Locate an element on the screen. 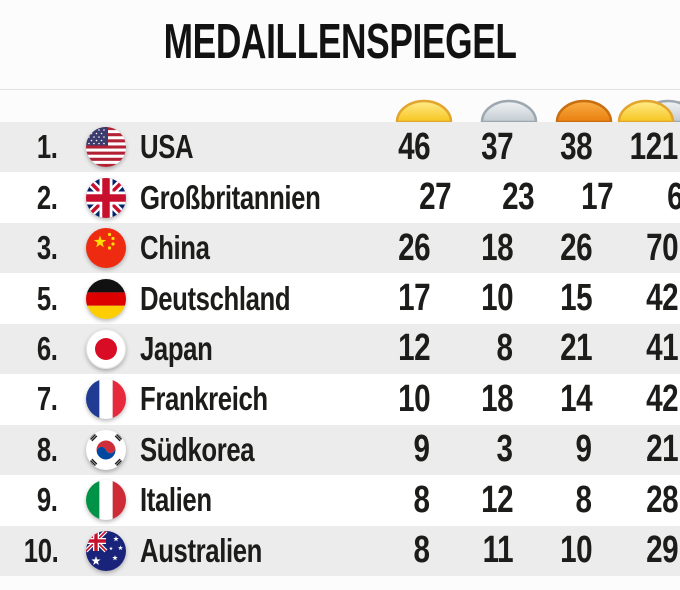  south-korea-flag-icon is located at coordinates (106, 450).